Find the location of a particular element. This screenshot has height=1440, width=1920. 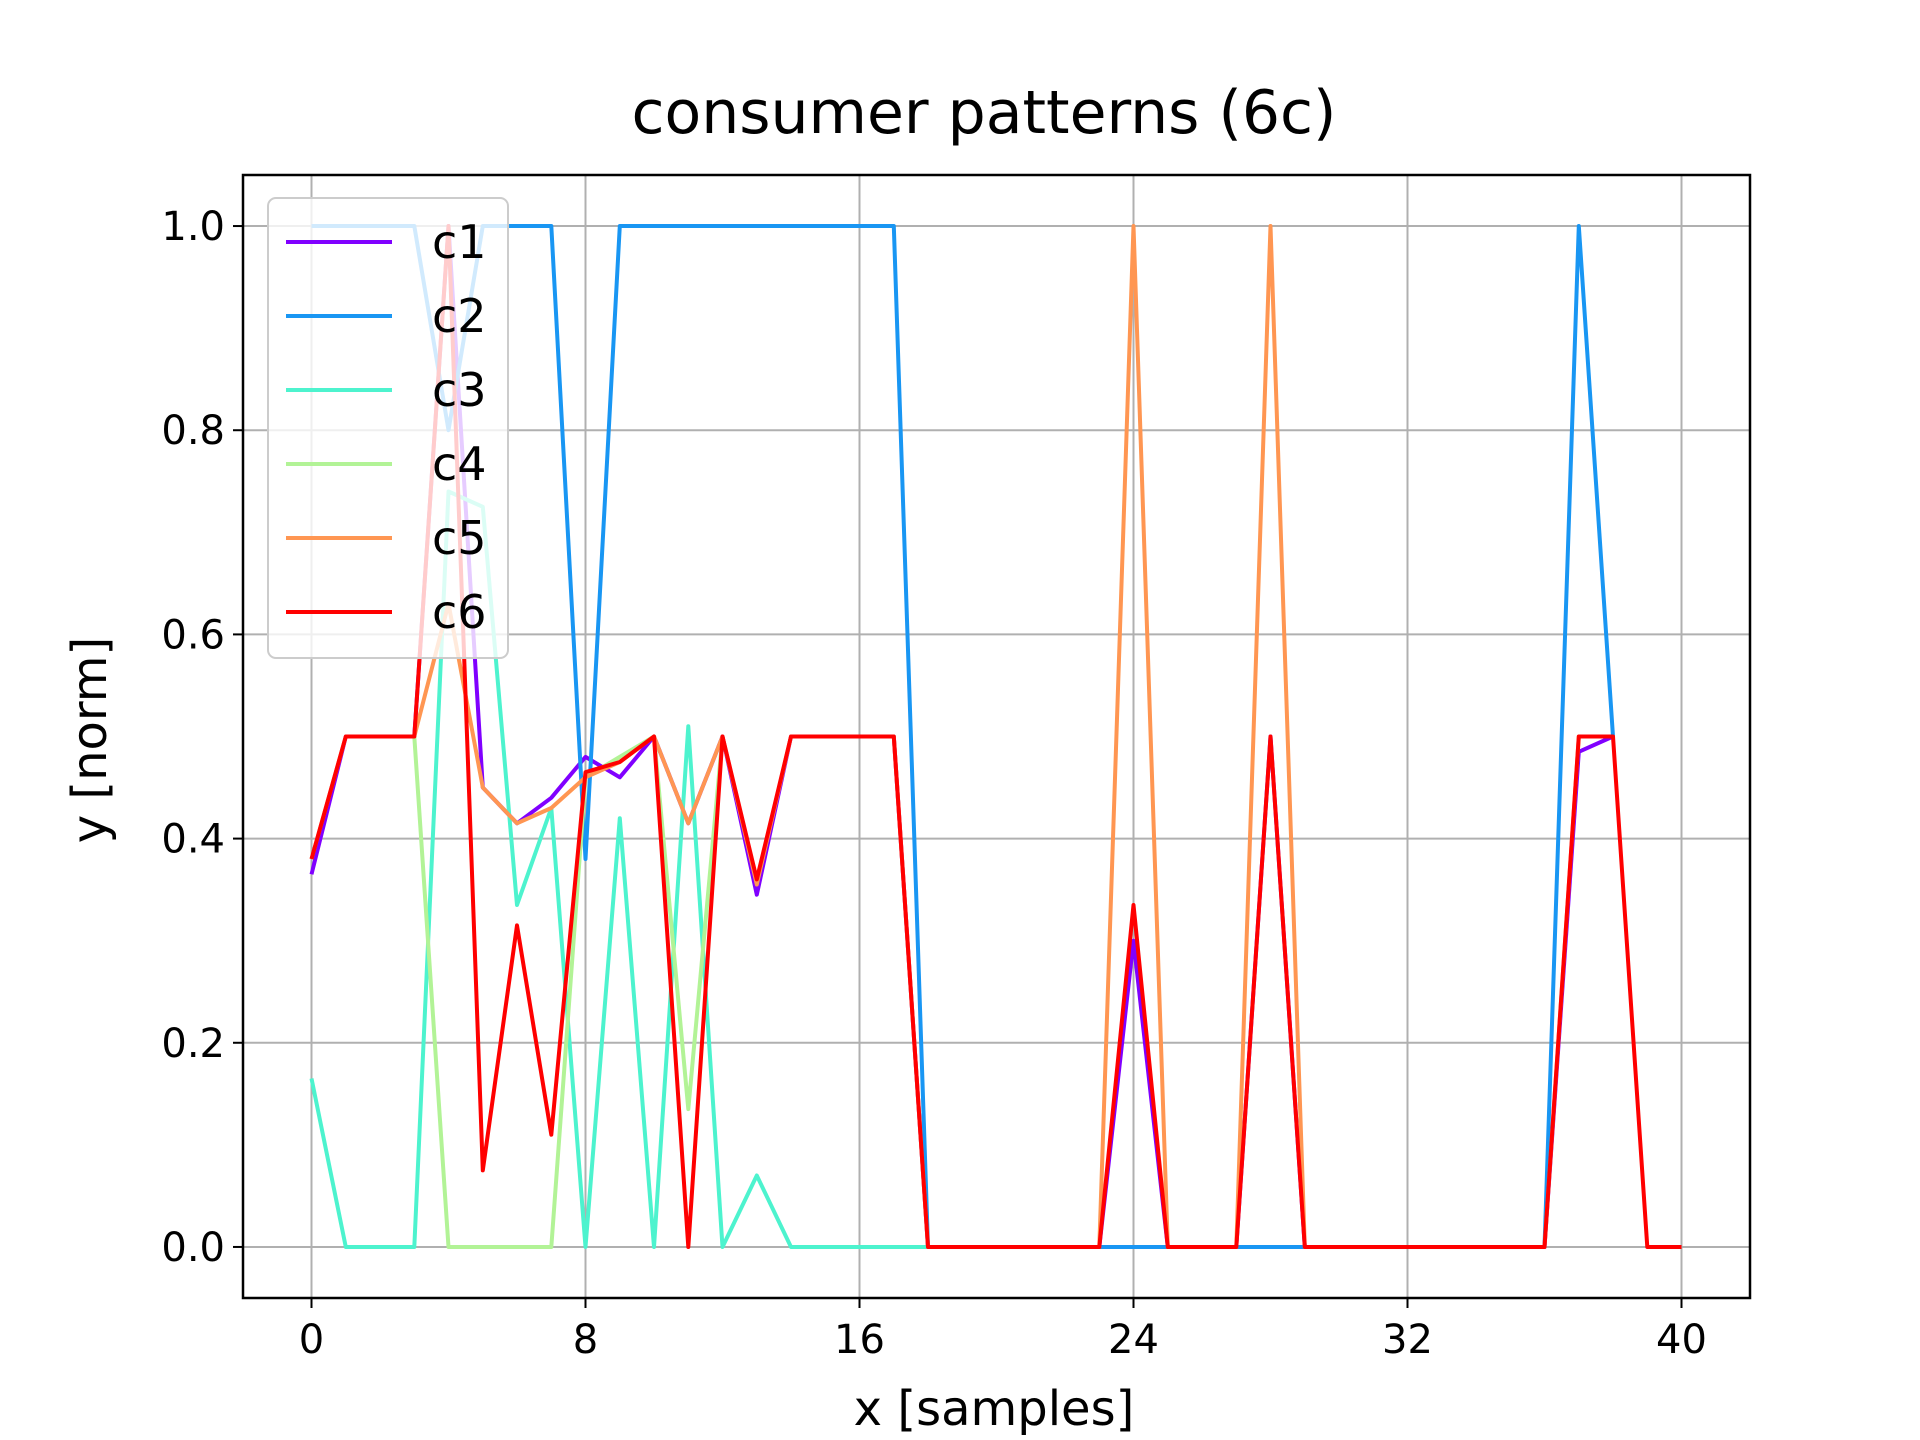

legend-label-c6: c6 is located at coordinates (459, 612).